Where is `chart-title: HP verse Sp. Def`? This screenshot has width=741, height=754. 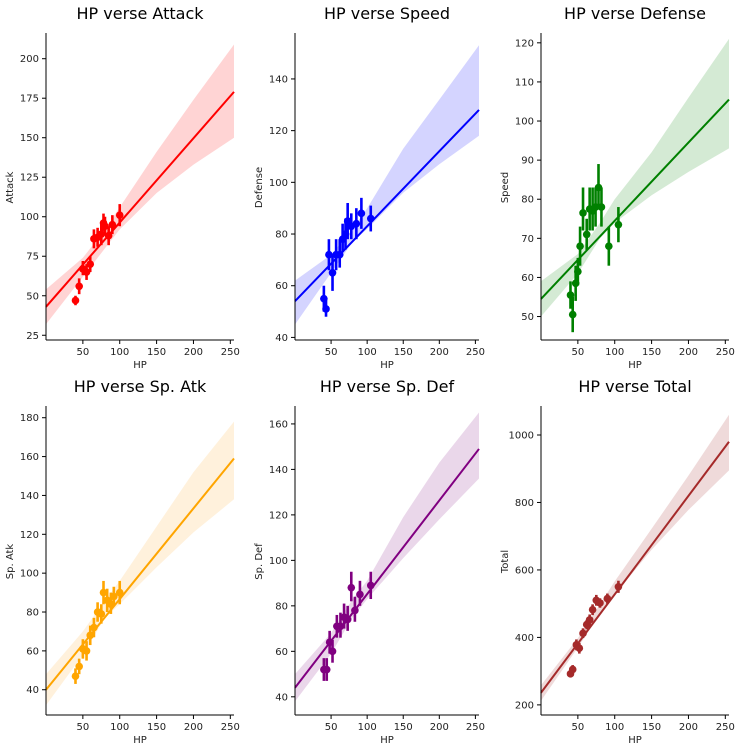
chart-title: HP verse Sp. Def is located at coordinates (387, 386).